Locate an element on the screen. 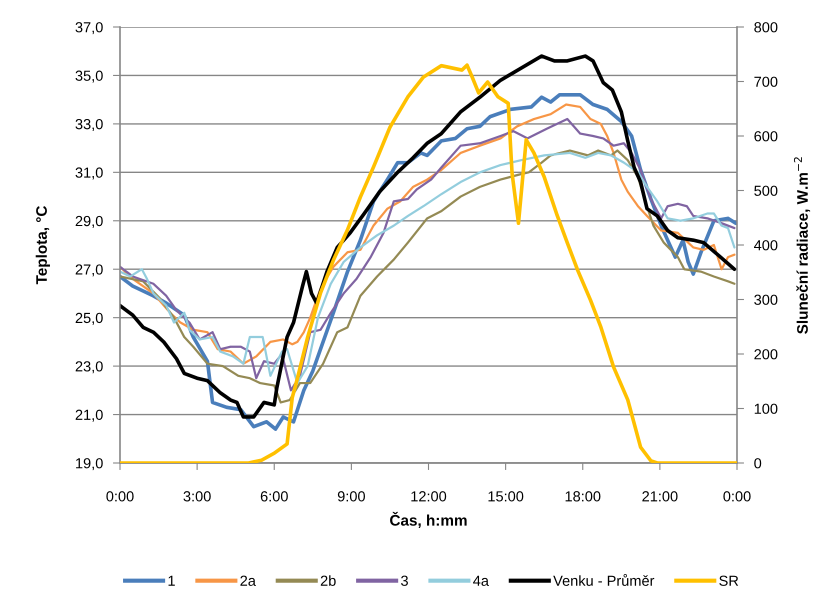 The height and width of the screenshot is (606, 838). x-tick-label: 15:00 is located at coordinates (506, 496).